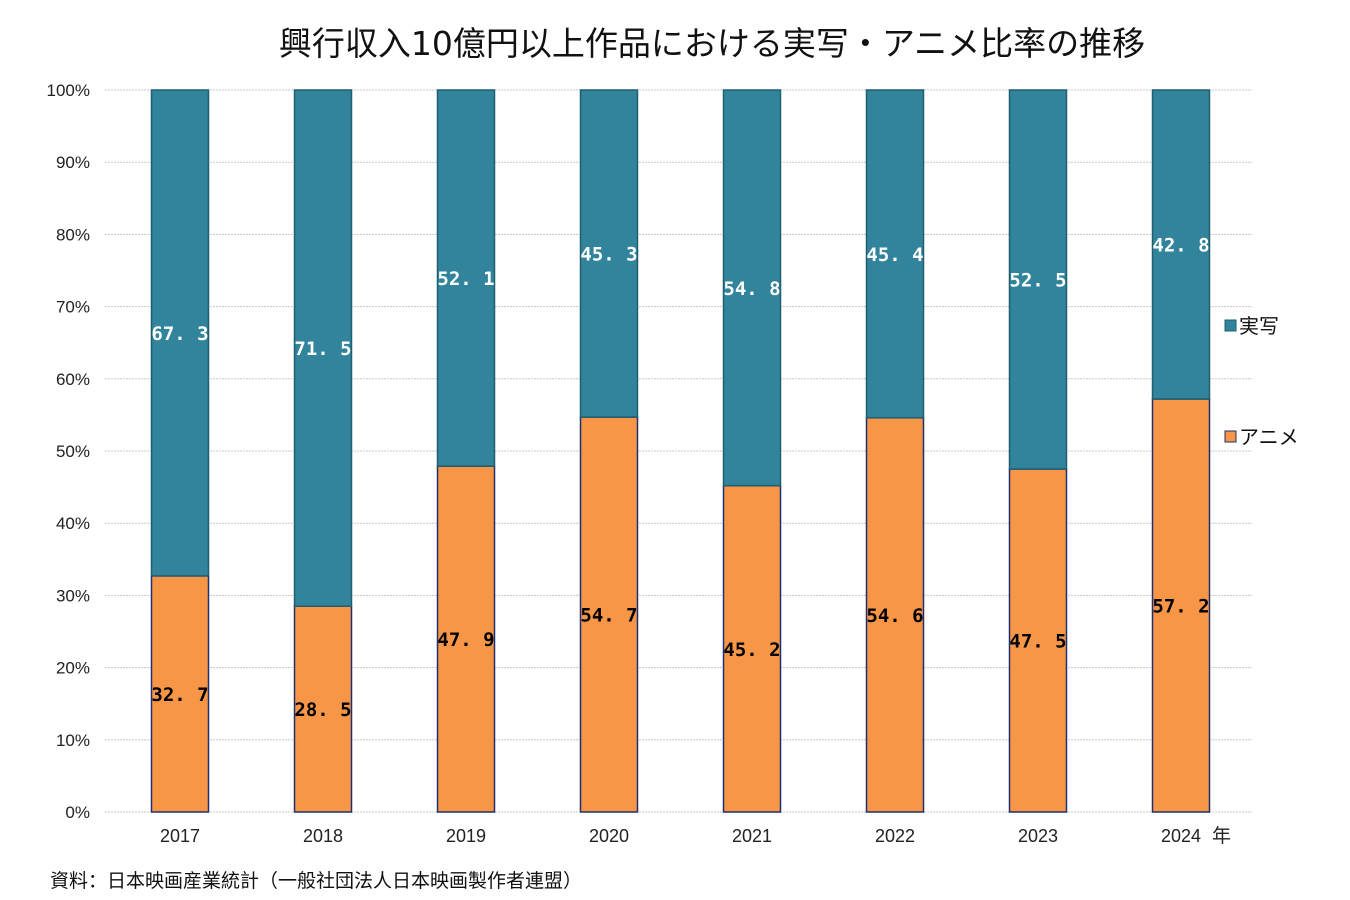 The image size is (1350, 900). I want to click on x-tick-label: 2024, so click(1181, 836).